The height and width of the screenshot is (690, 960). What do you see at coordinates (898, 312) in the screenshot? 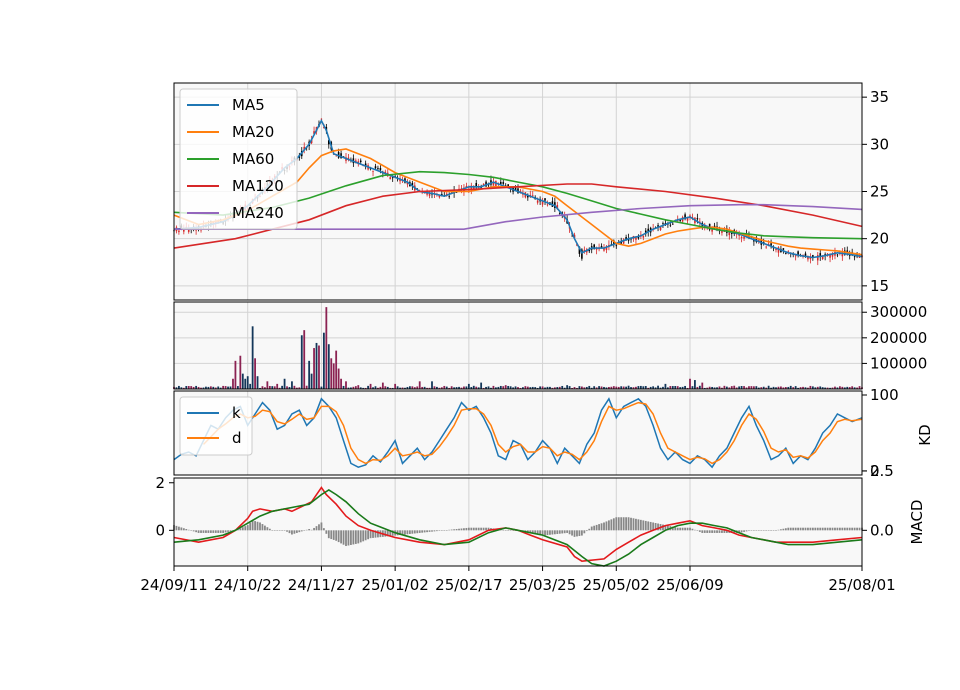
I see `volume-ytick-label: 300000` at bounding box center [898, 312].